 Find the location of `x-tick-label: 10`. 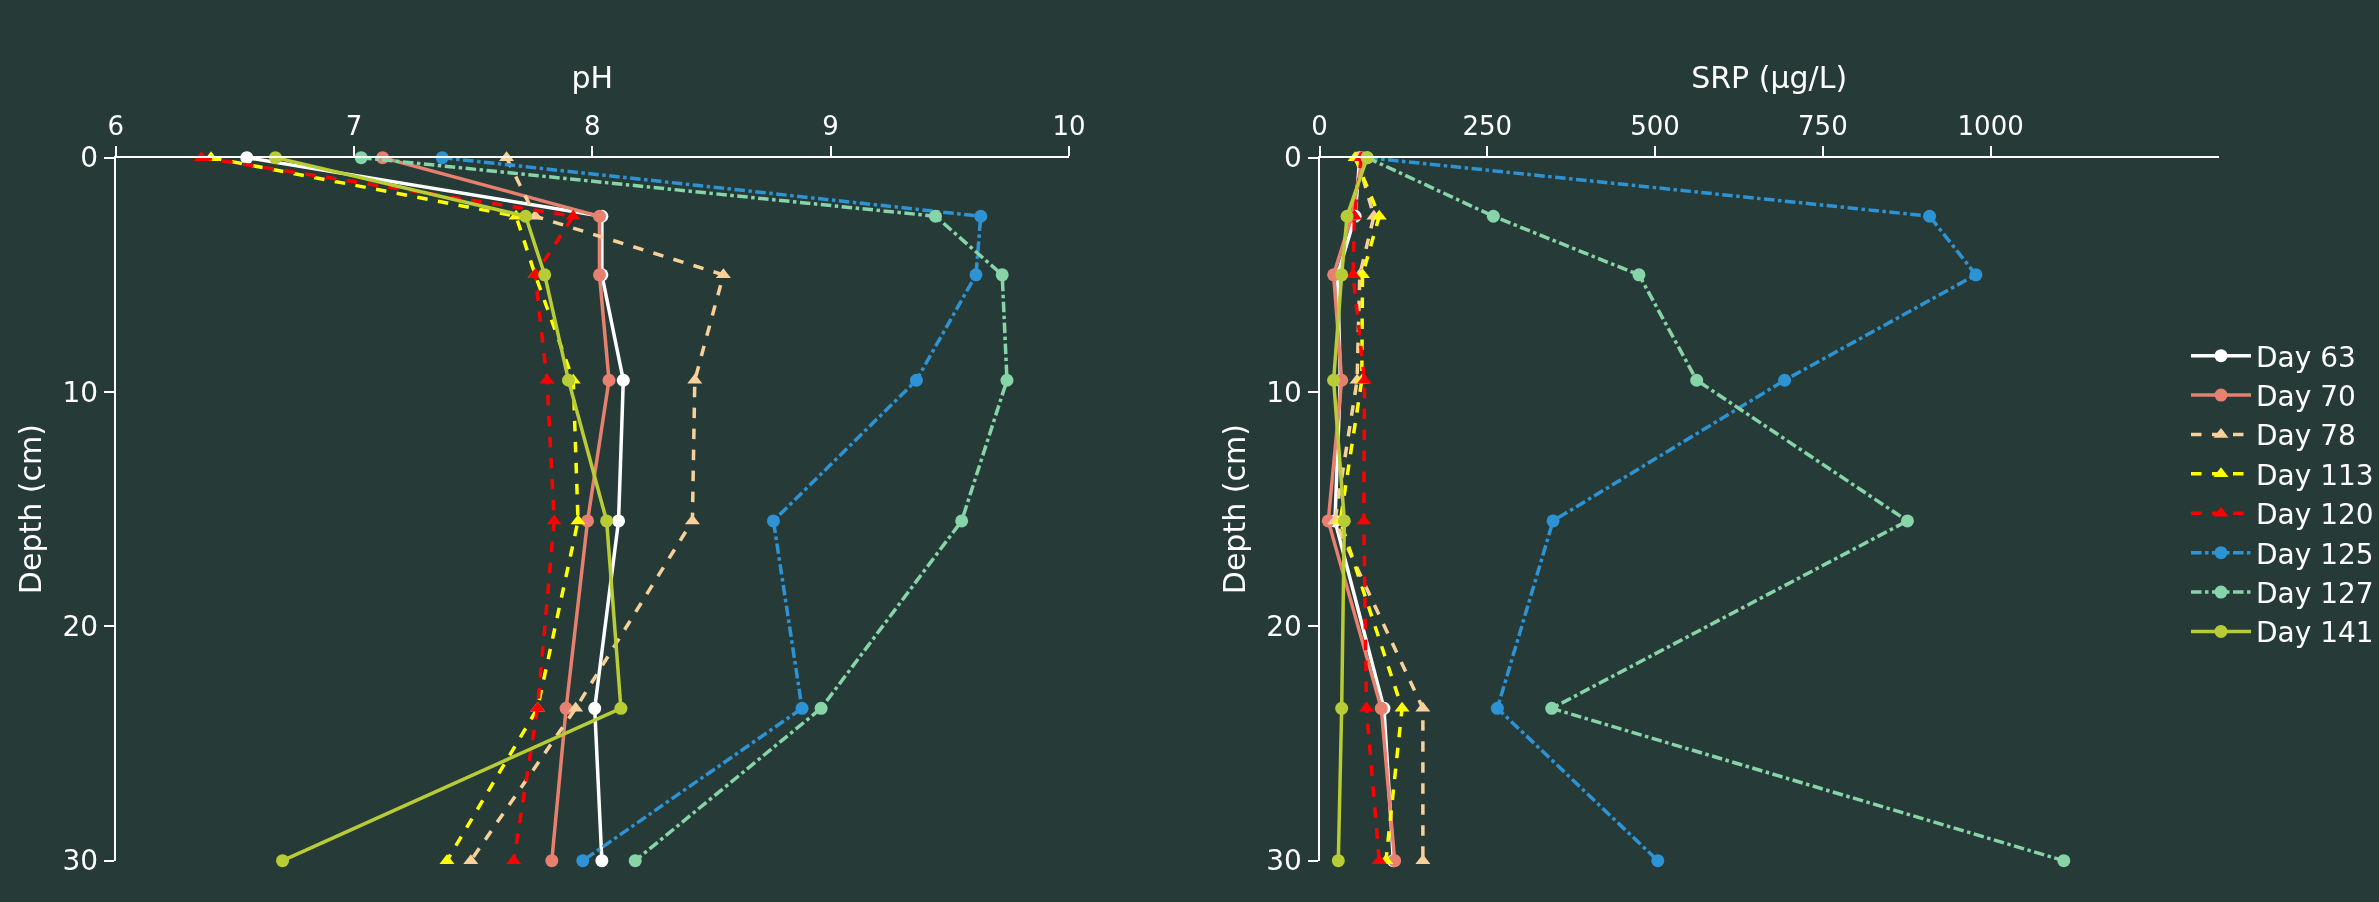

x-tick-label: 10 is located at coordinates (1069, 126).